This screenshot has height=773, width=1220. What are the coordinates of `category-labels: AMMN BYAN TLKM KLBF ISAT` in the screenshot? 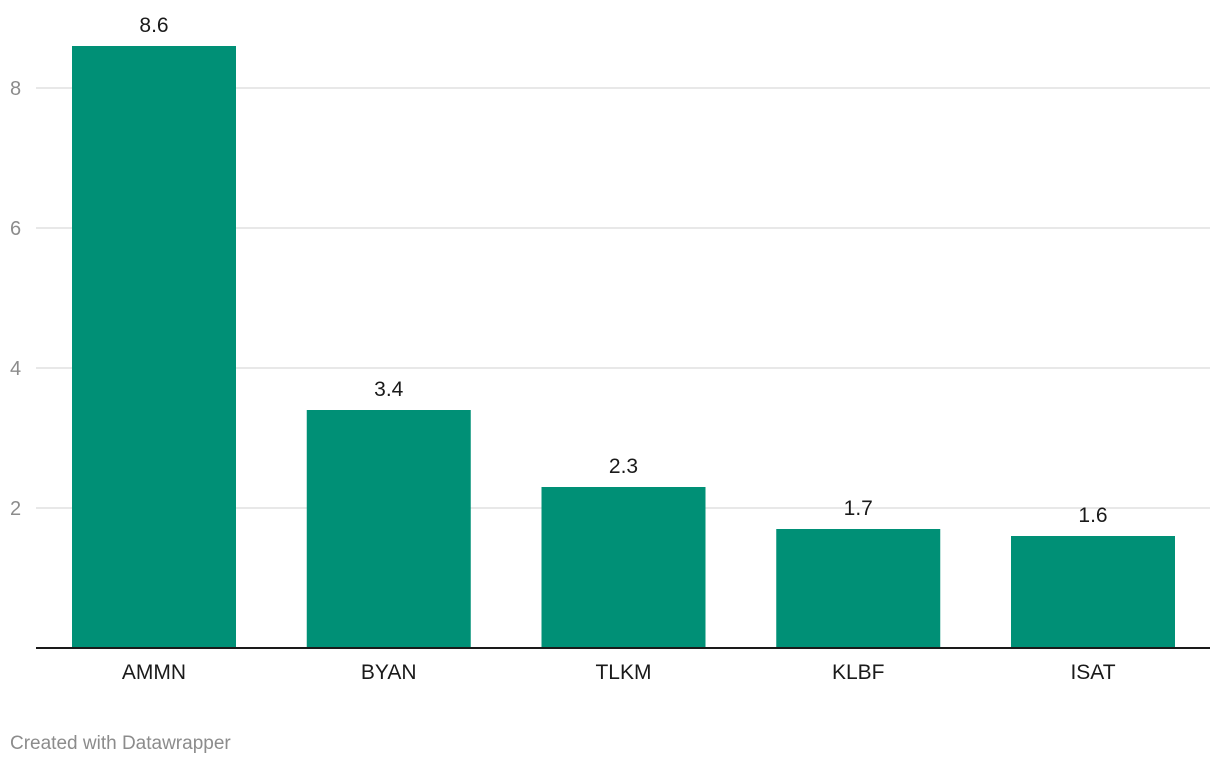 It's located at (619, 672).